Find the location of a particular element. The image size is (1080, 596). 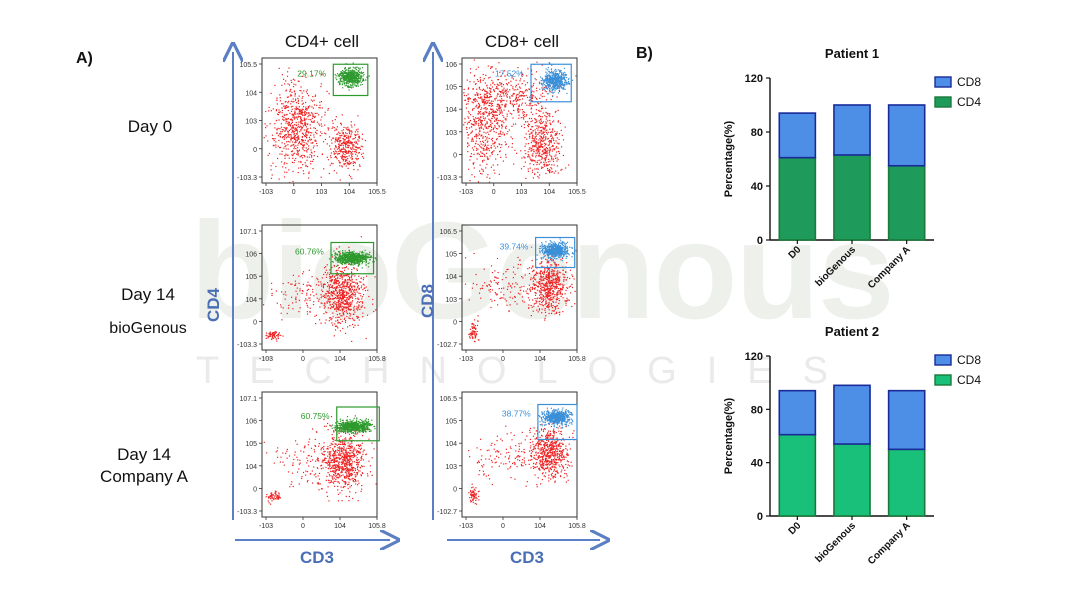

y-tick-label: 104 is located at coordinates (251, 93).